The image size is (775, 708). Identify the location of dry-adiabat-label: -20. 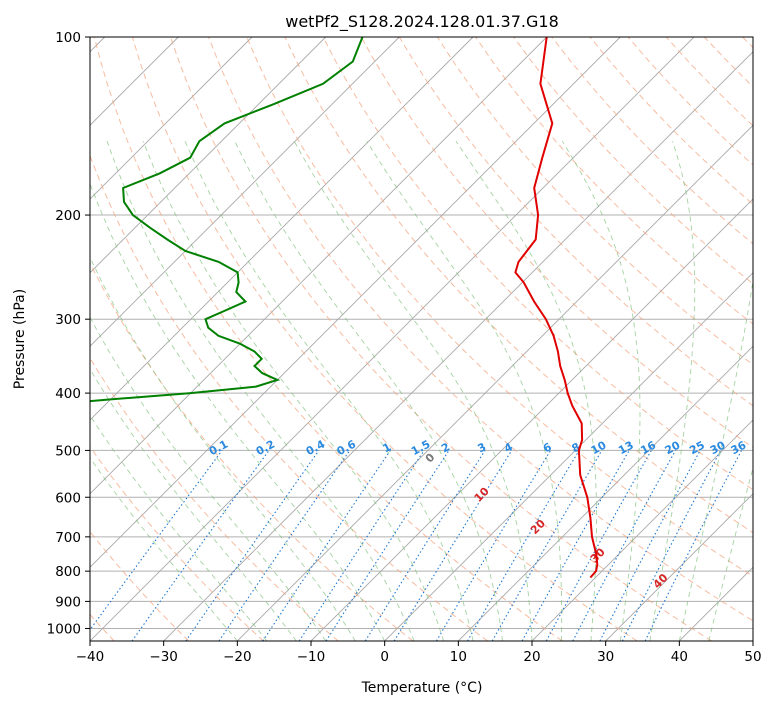
(6, 289).